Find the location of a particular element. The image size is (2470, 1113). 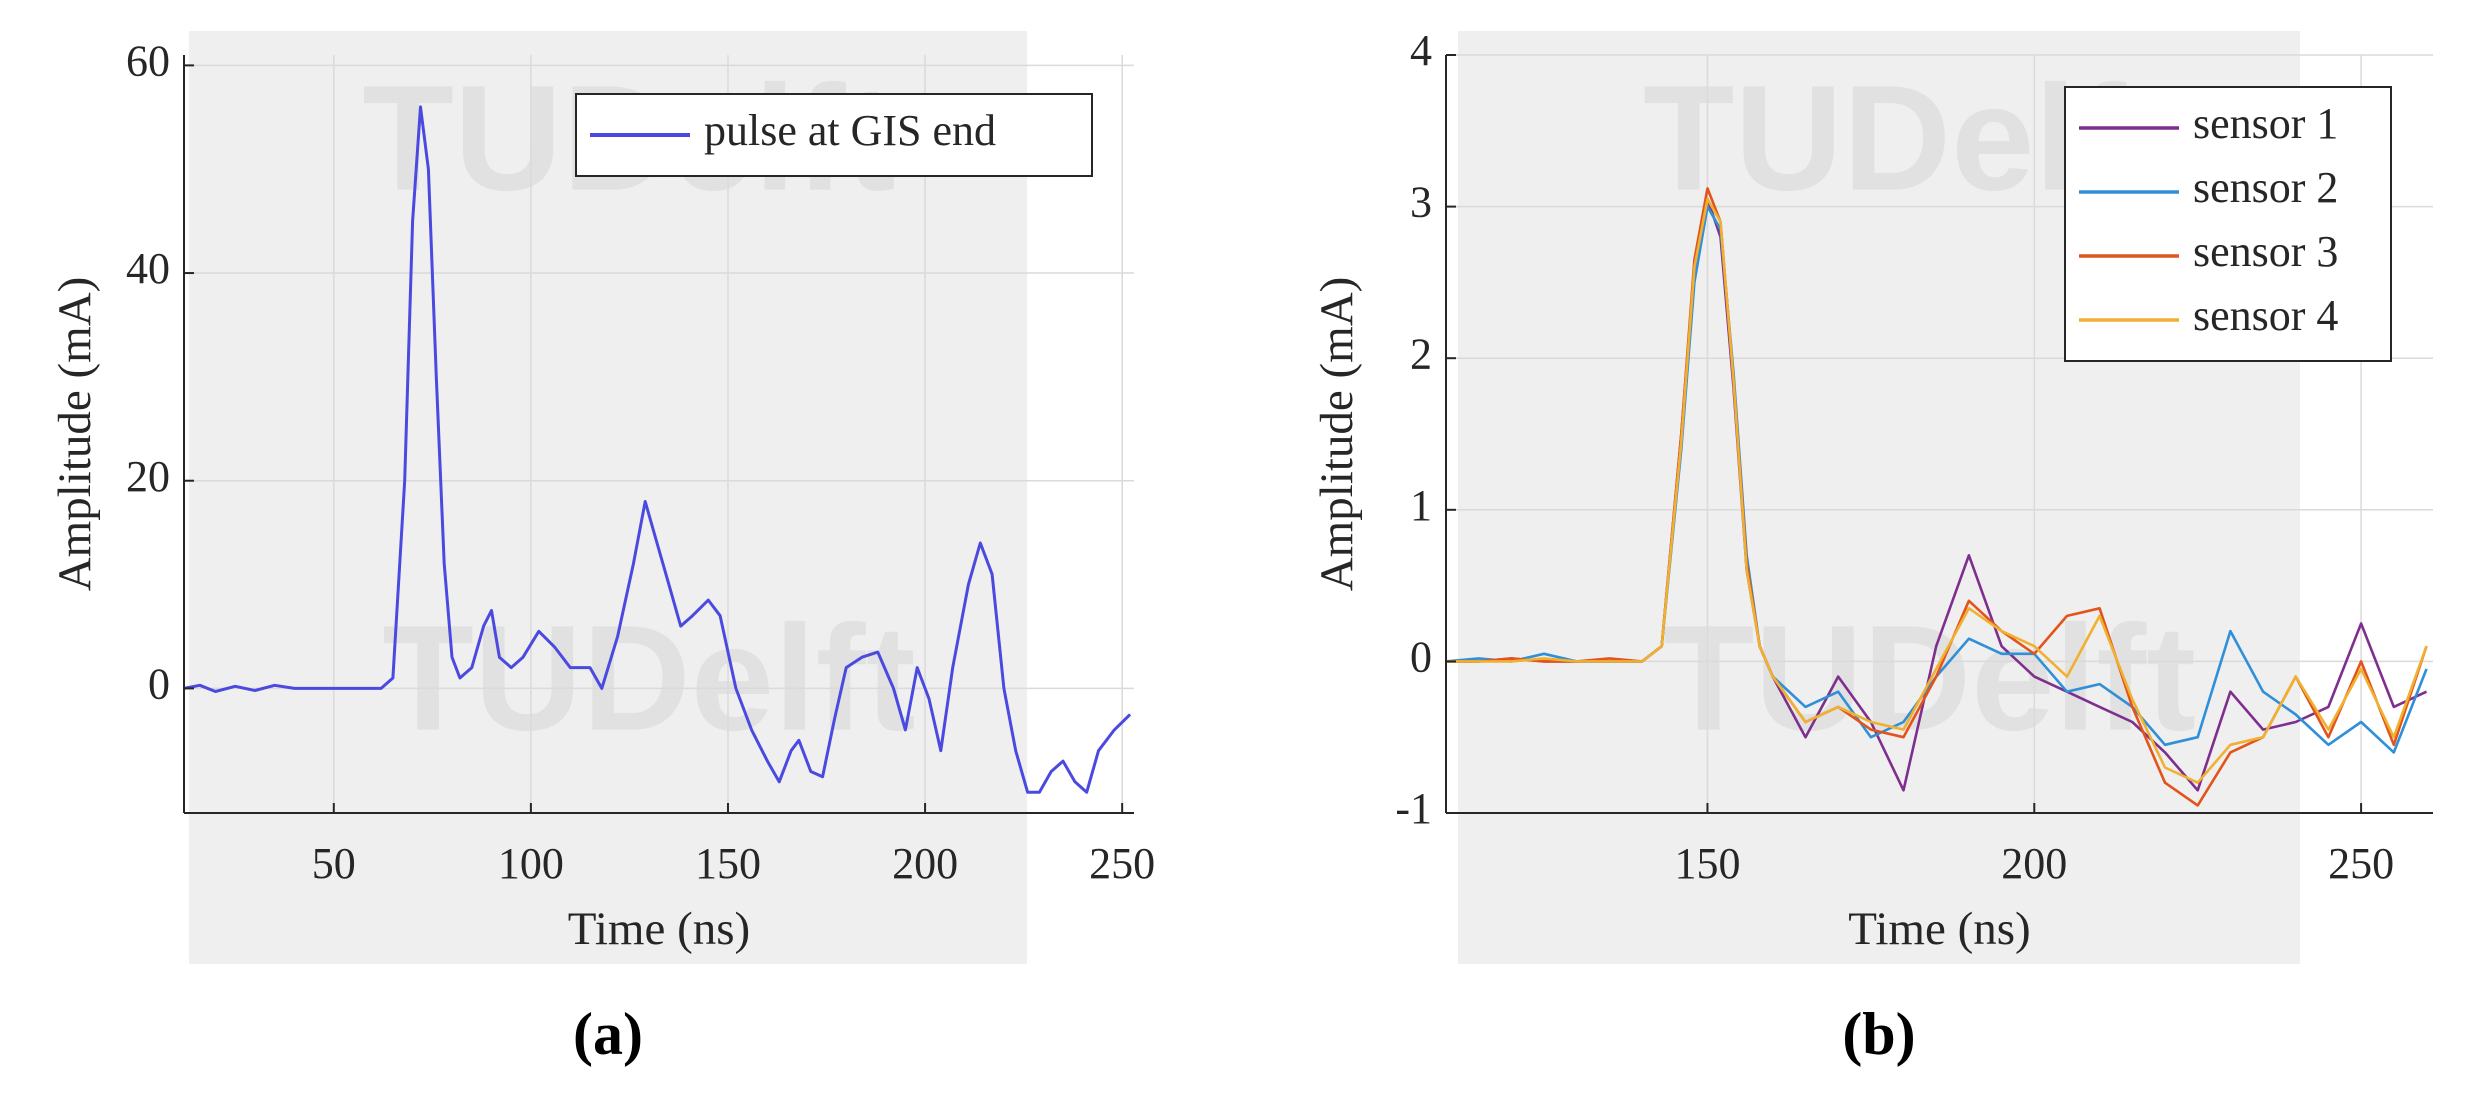

panel-label: (b) is located at coordinates (1878, 1034).